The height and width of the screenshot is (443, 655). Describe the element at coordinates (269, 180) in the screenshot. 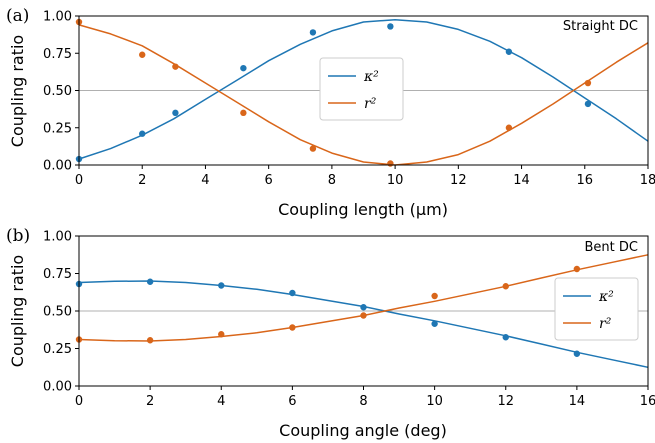

I see `panel-a-x-tick-label-3: 6` at that location.